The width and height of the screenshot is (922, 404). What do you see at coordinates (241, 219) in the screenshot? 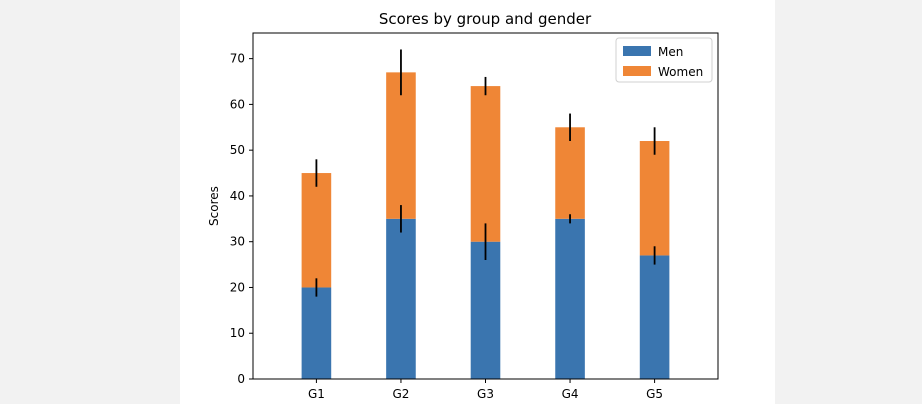
I see `y-axis: 0 10 20 30 40 50 60 70` at bounding box center [241, 219].